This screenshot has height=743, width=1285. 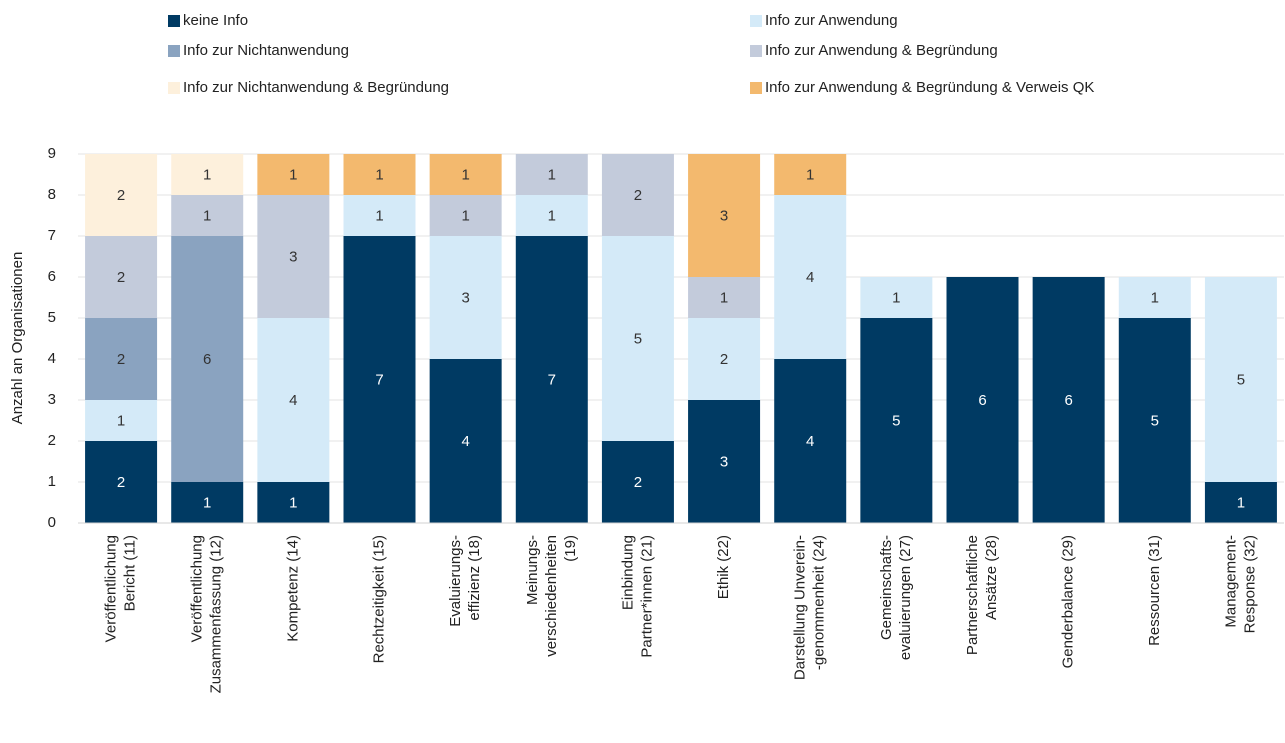 I want to click on x-tick-label: Evaluierungs-, so click(x=455, y=581).